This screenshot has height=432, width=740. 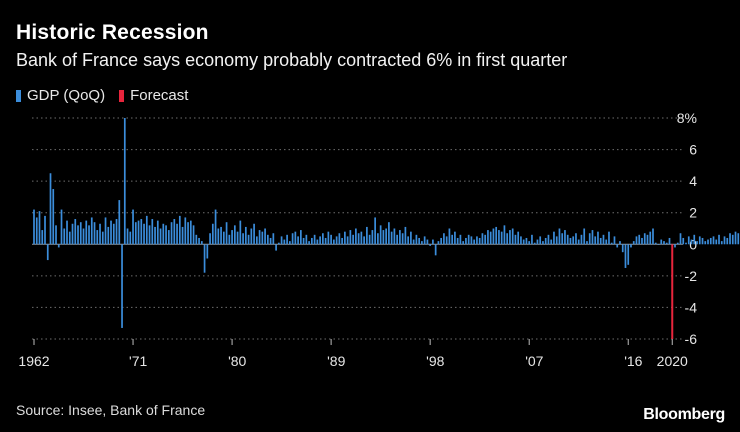 What do you see at coordinates (435, 361) in the screenshot?
I see `x-tick-label: '98` at bounding box center [435, 361].